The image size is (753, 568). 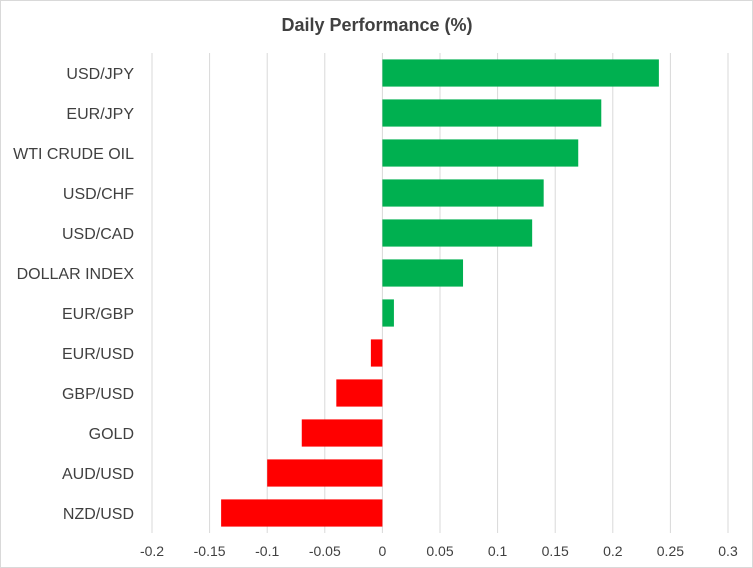 I want to click on category-label: GBP/USD, so click(x=98, y=394).